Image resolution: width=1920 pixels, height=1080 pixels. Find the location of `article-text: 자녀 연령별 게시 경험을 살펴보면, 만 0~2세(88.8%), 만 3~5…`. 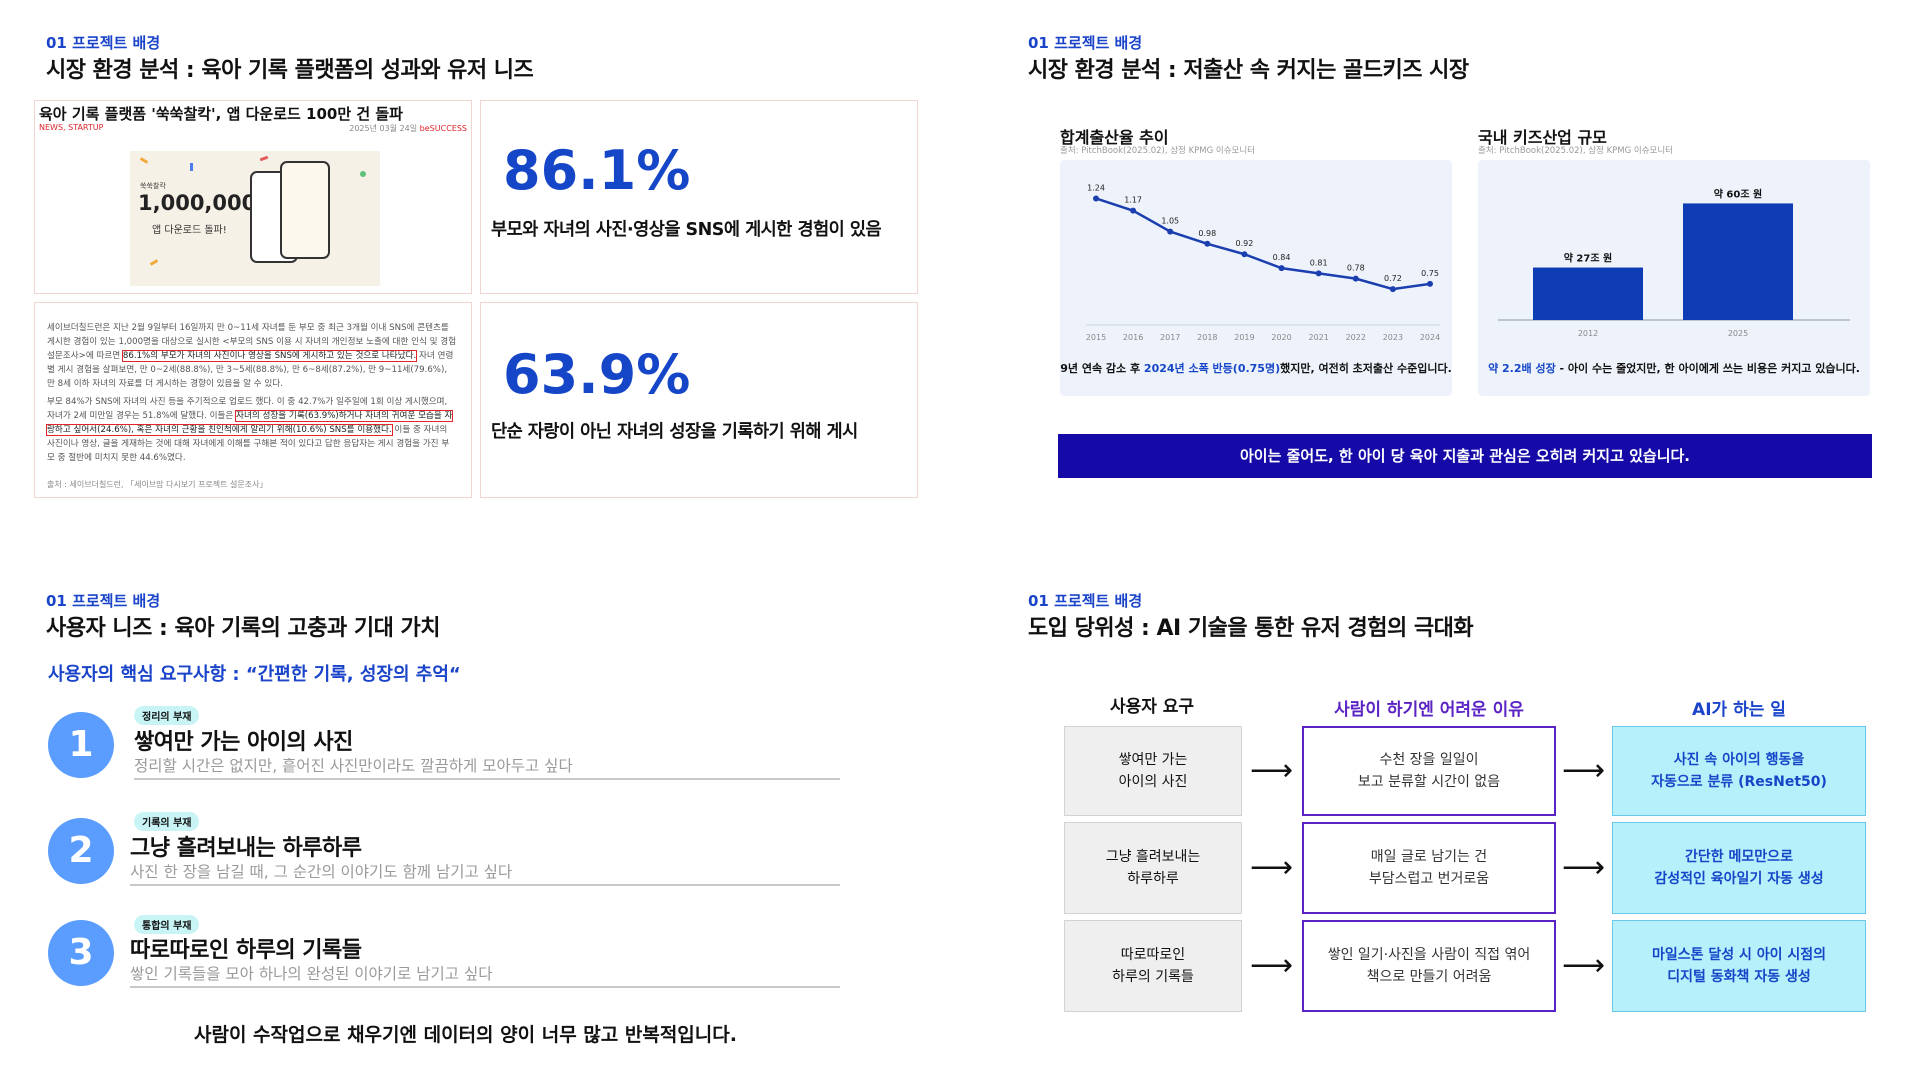

article-text: 자녀 연령별 게시 경험을 살펴보면, 만 0~2세(88.8%), 만 3~5… is located at coordinates (250, 370).